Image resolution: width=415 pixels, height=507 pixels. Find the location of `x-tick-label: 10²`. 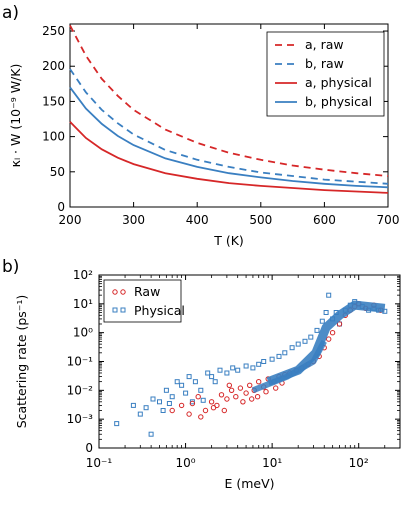

x-tick-label: 10² is located at coordinates (359, 463).